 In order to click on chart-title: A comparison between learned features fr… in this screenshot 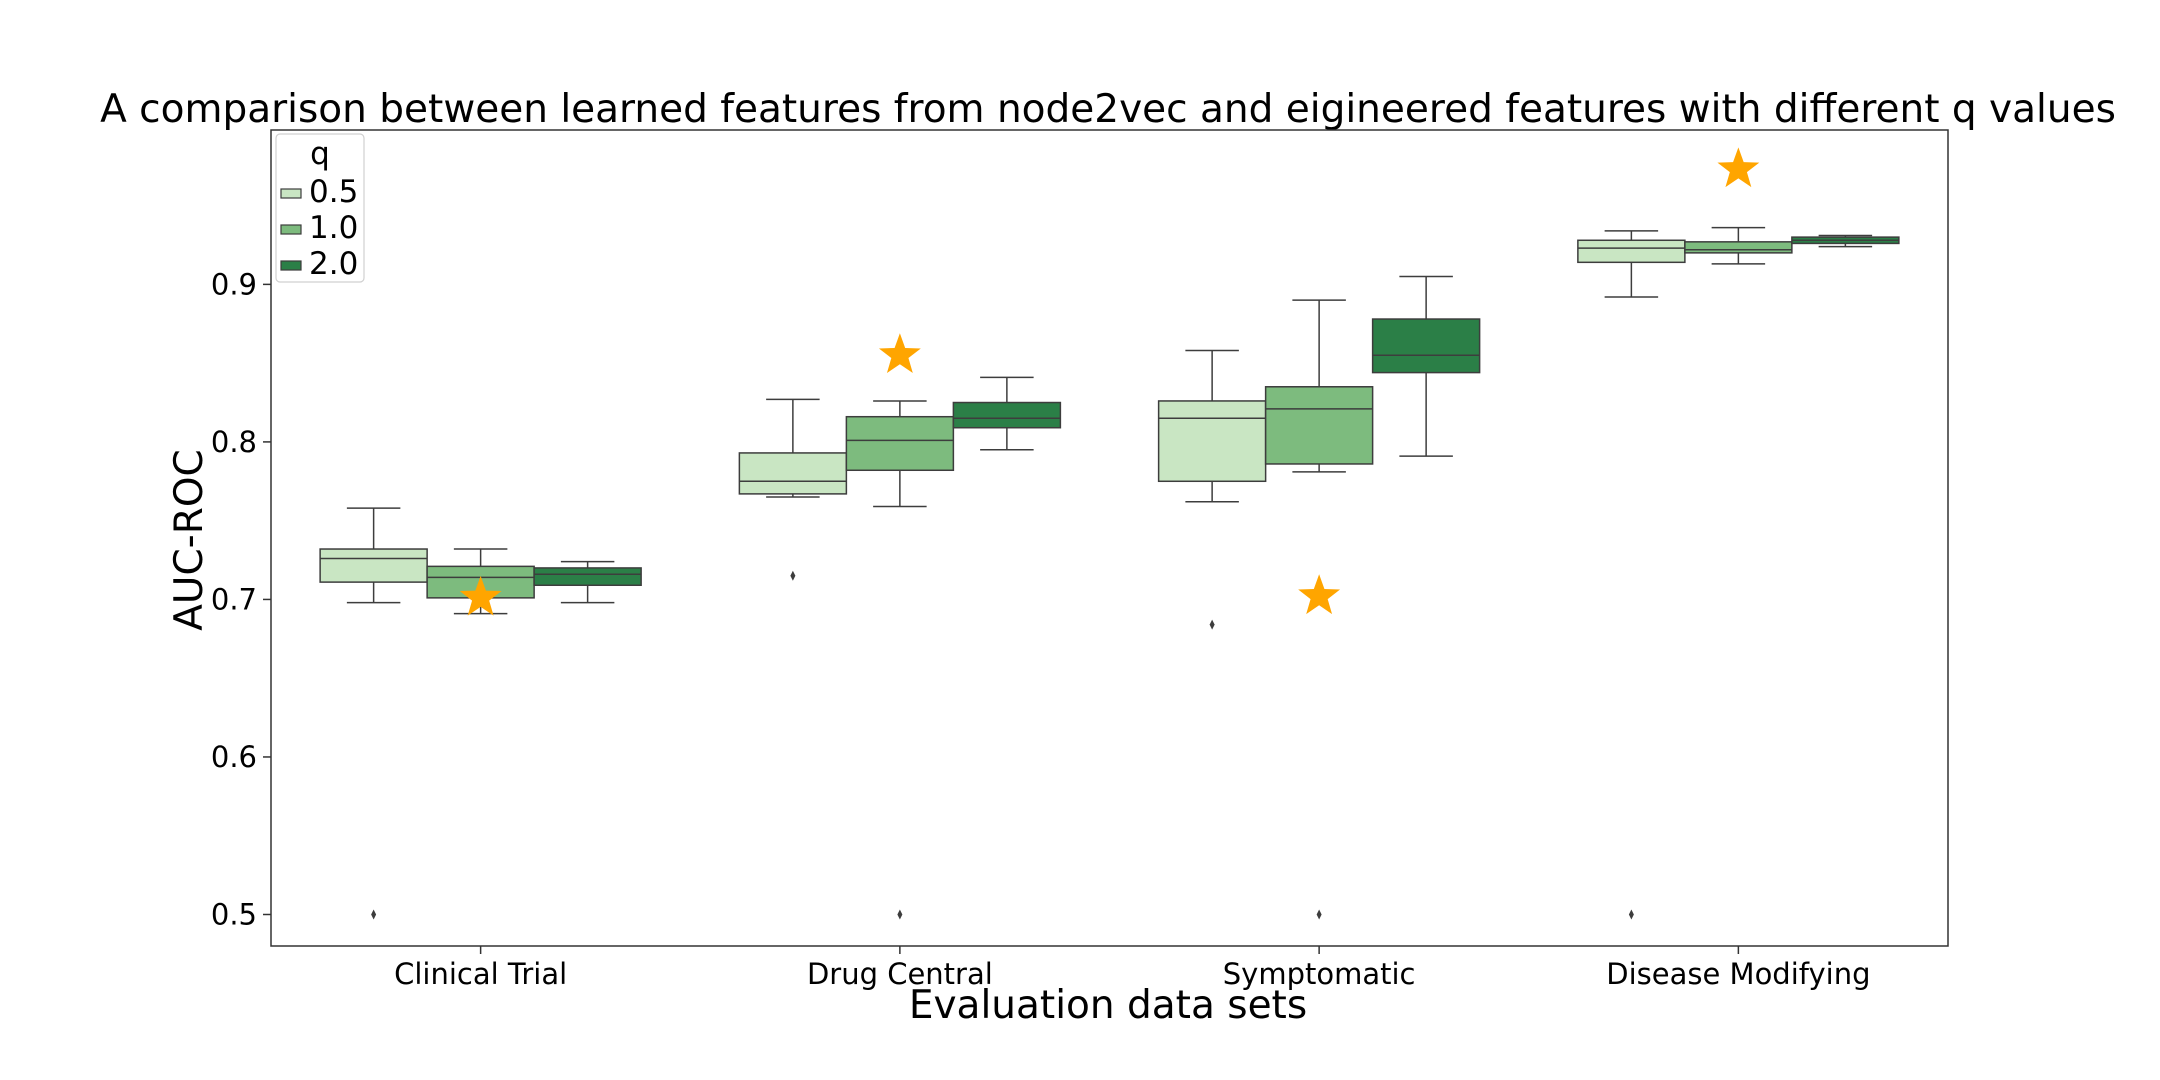, I will do `click(1108, 109)`.